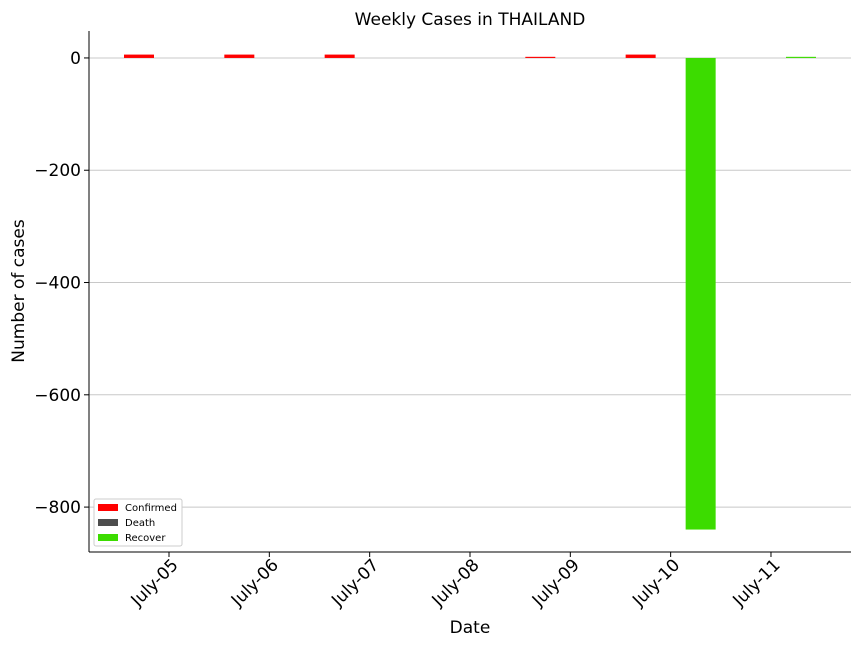  I want to click on y-tick-label: −800, so click(57, 508).